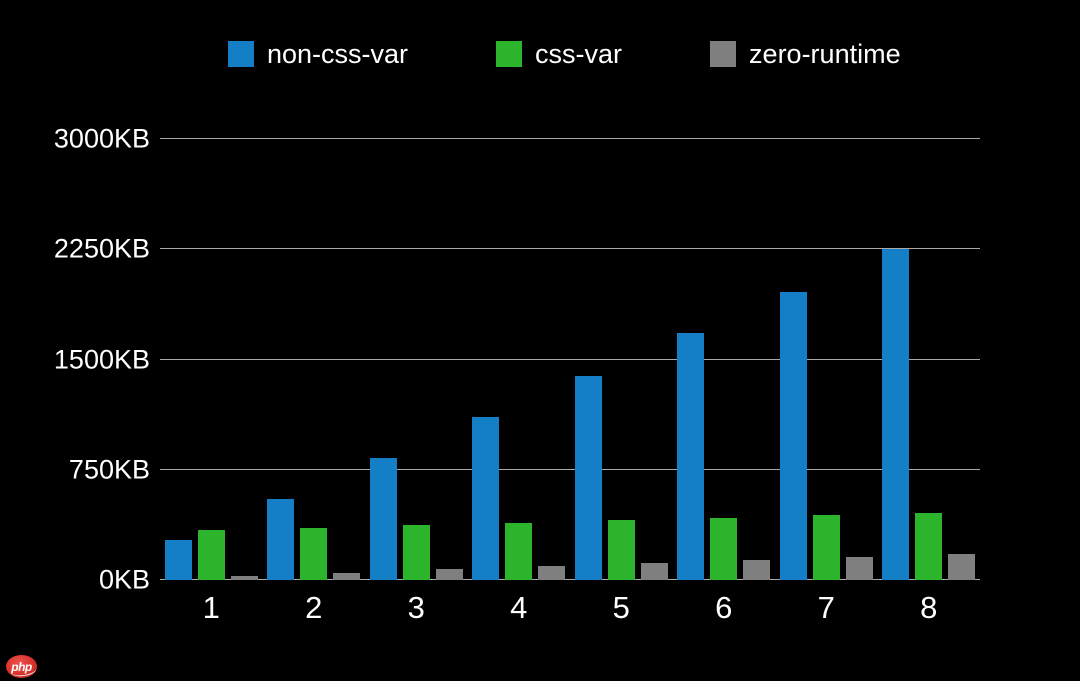 The width and height of the screenshot is (1080, 681). What do you see at coordinates (929, 607) in the screenshot?
I see `x-tick-label: 8` at bounding box center [929, 607].